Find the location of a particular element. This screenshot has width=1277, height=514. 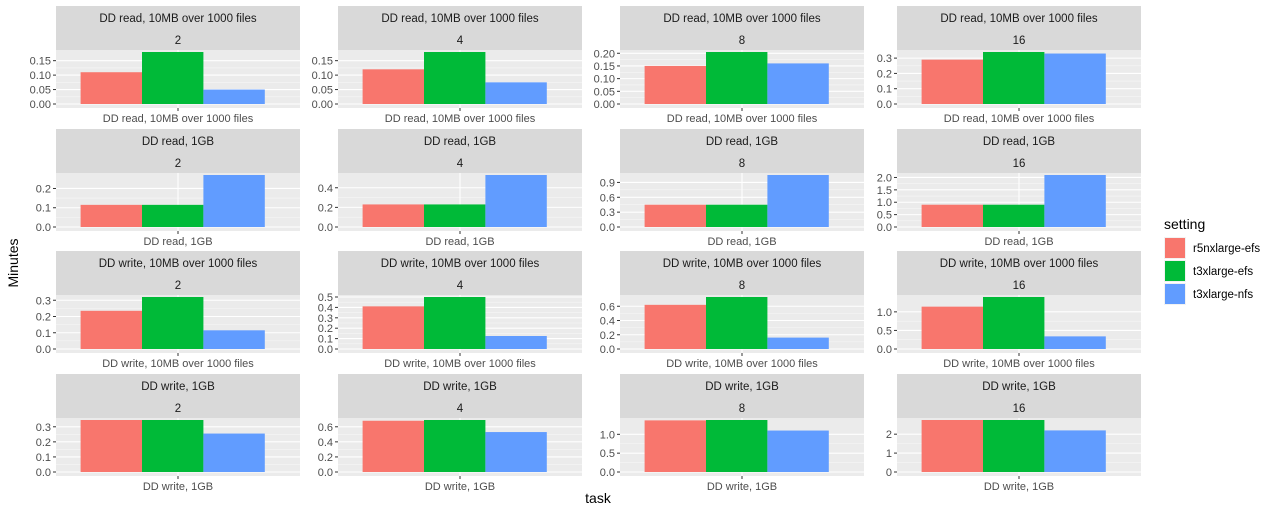

y-tick-label: 0.4 is located at coordinates (325, 443).